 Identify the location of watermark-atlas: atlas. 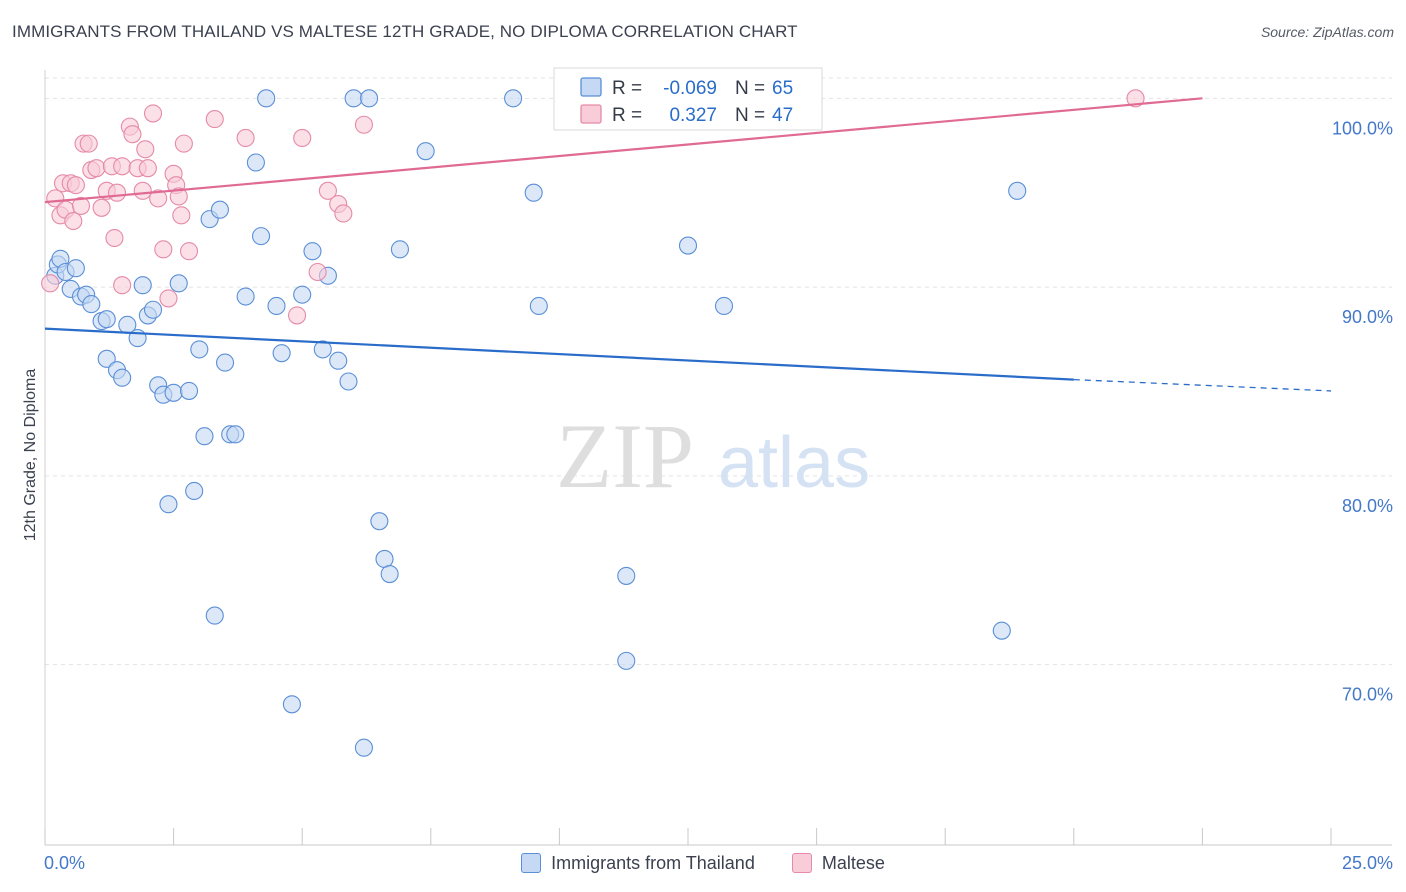
(794, 463).